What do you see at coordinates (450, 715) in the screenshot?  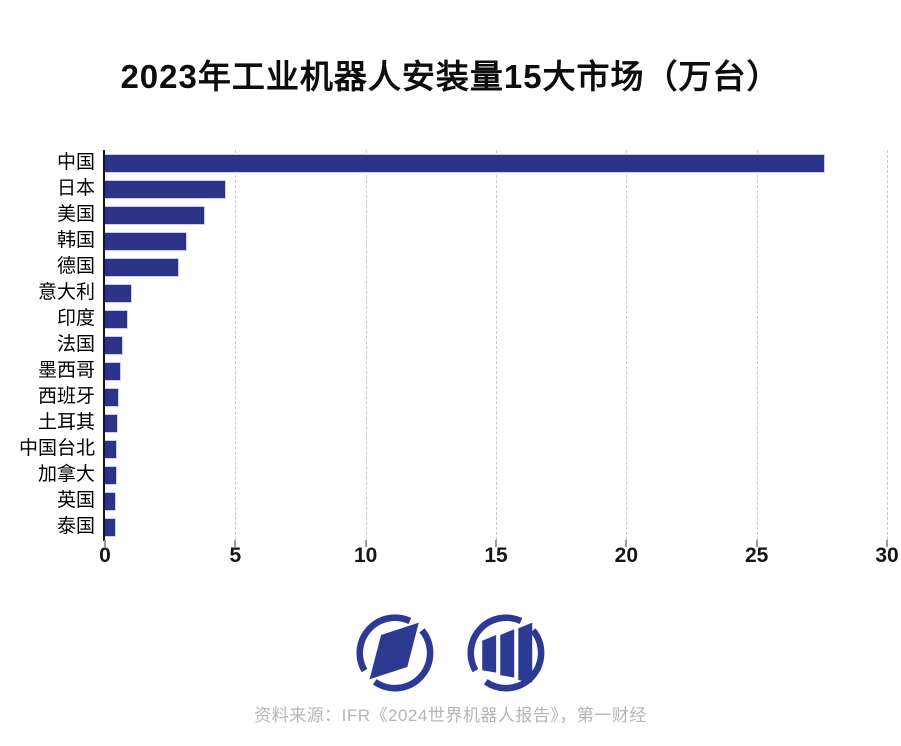 I see `source-text: 资料来源：IFR《2024世界机器人报告》，第一财经` at bounding box center [450, 715].